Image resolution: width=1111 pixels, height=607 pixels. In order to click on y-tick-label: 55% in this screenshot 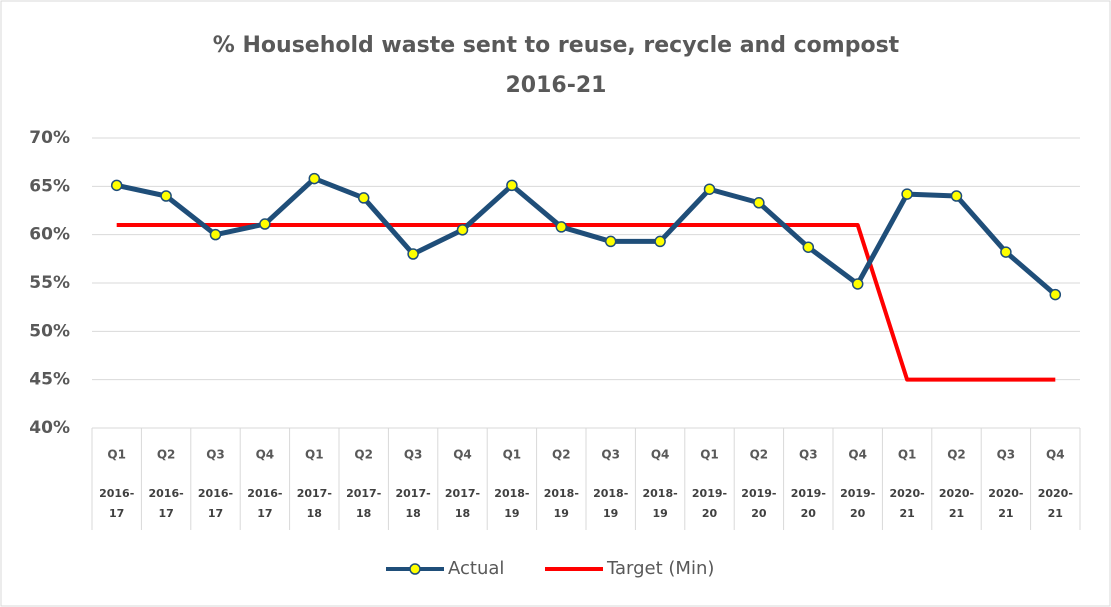, I will do `click(49, 283)`.